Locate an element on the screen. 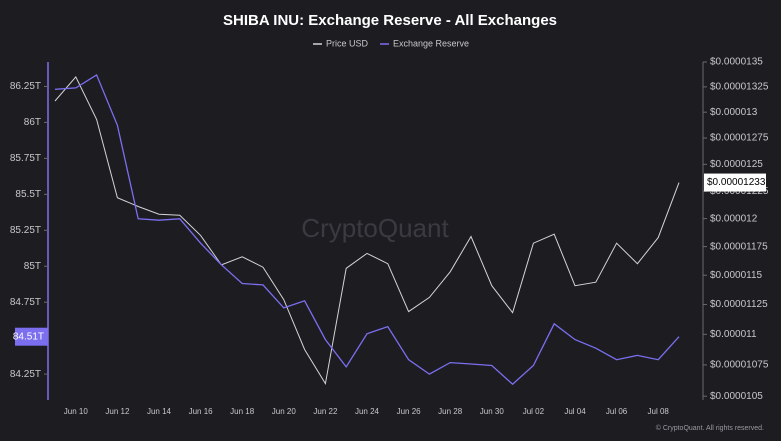 This screenshot has width=781, height=441. value-tag-label: $0.00001233 is located at coordinates (736, 182).